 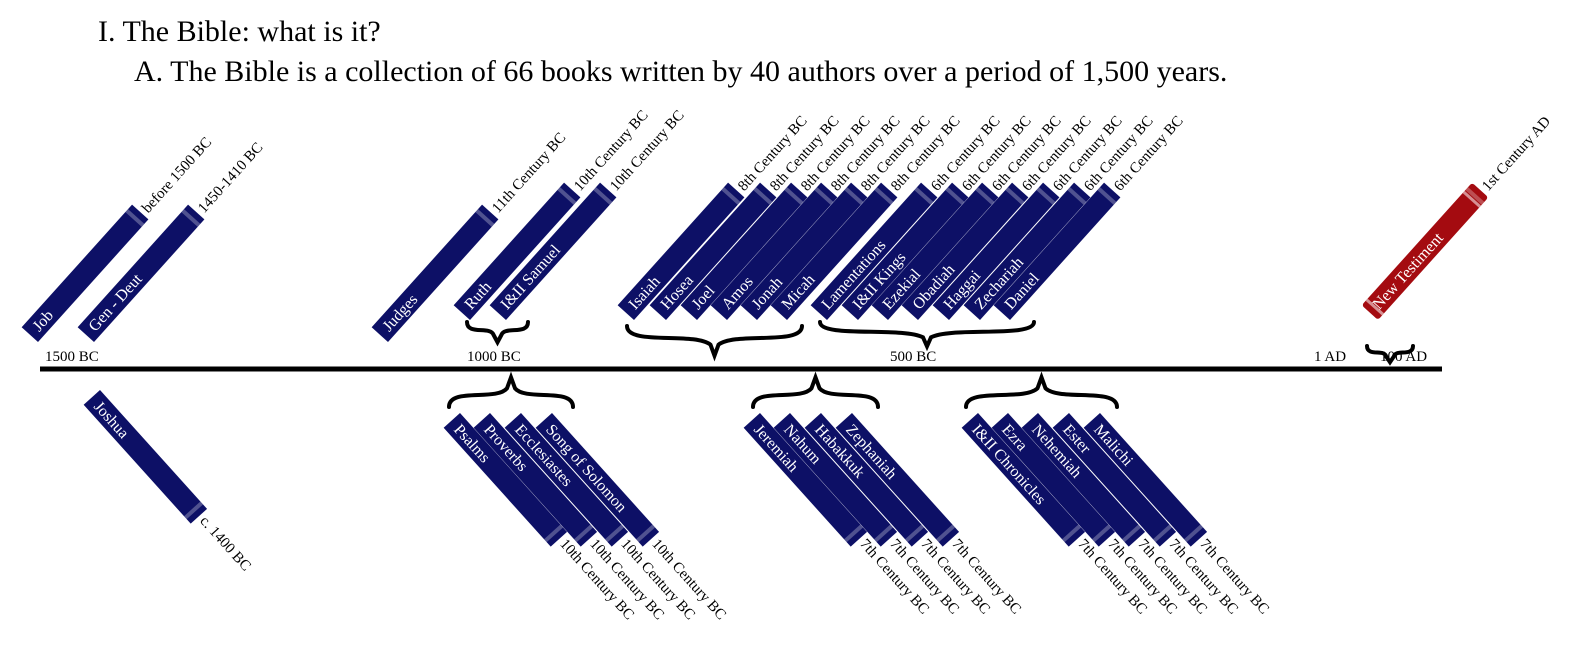 I want to click on book-joshua: Joshua, so click(x=145, y=457).